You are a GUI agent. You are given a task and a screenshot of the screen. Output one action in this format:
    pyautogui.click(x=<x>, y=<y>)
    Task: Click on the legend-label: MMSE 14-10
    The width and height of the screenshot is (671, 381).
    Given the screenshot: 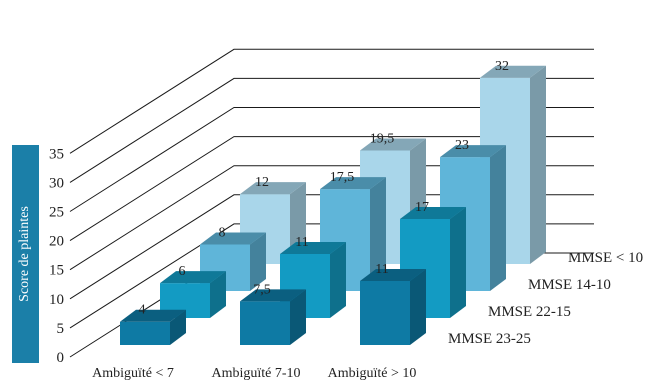 What is the action you would take?
    pyautogui.click(x=569, y=285)
    